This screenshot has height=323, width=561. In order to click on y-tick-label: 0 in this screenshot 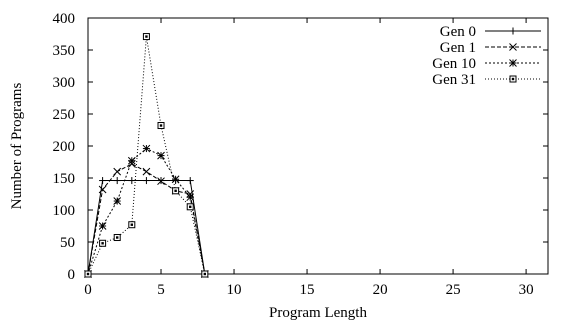, I will do `click(72, 275)`.